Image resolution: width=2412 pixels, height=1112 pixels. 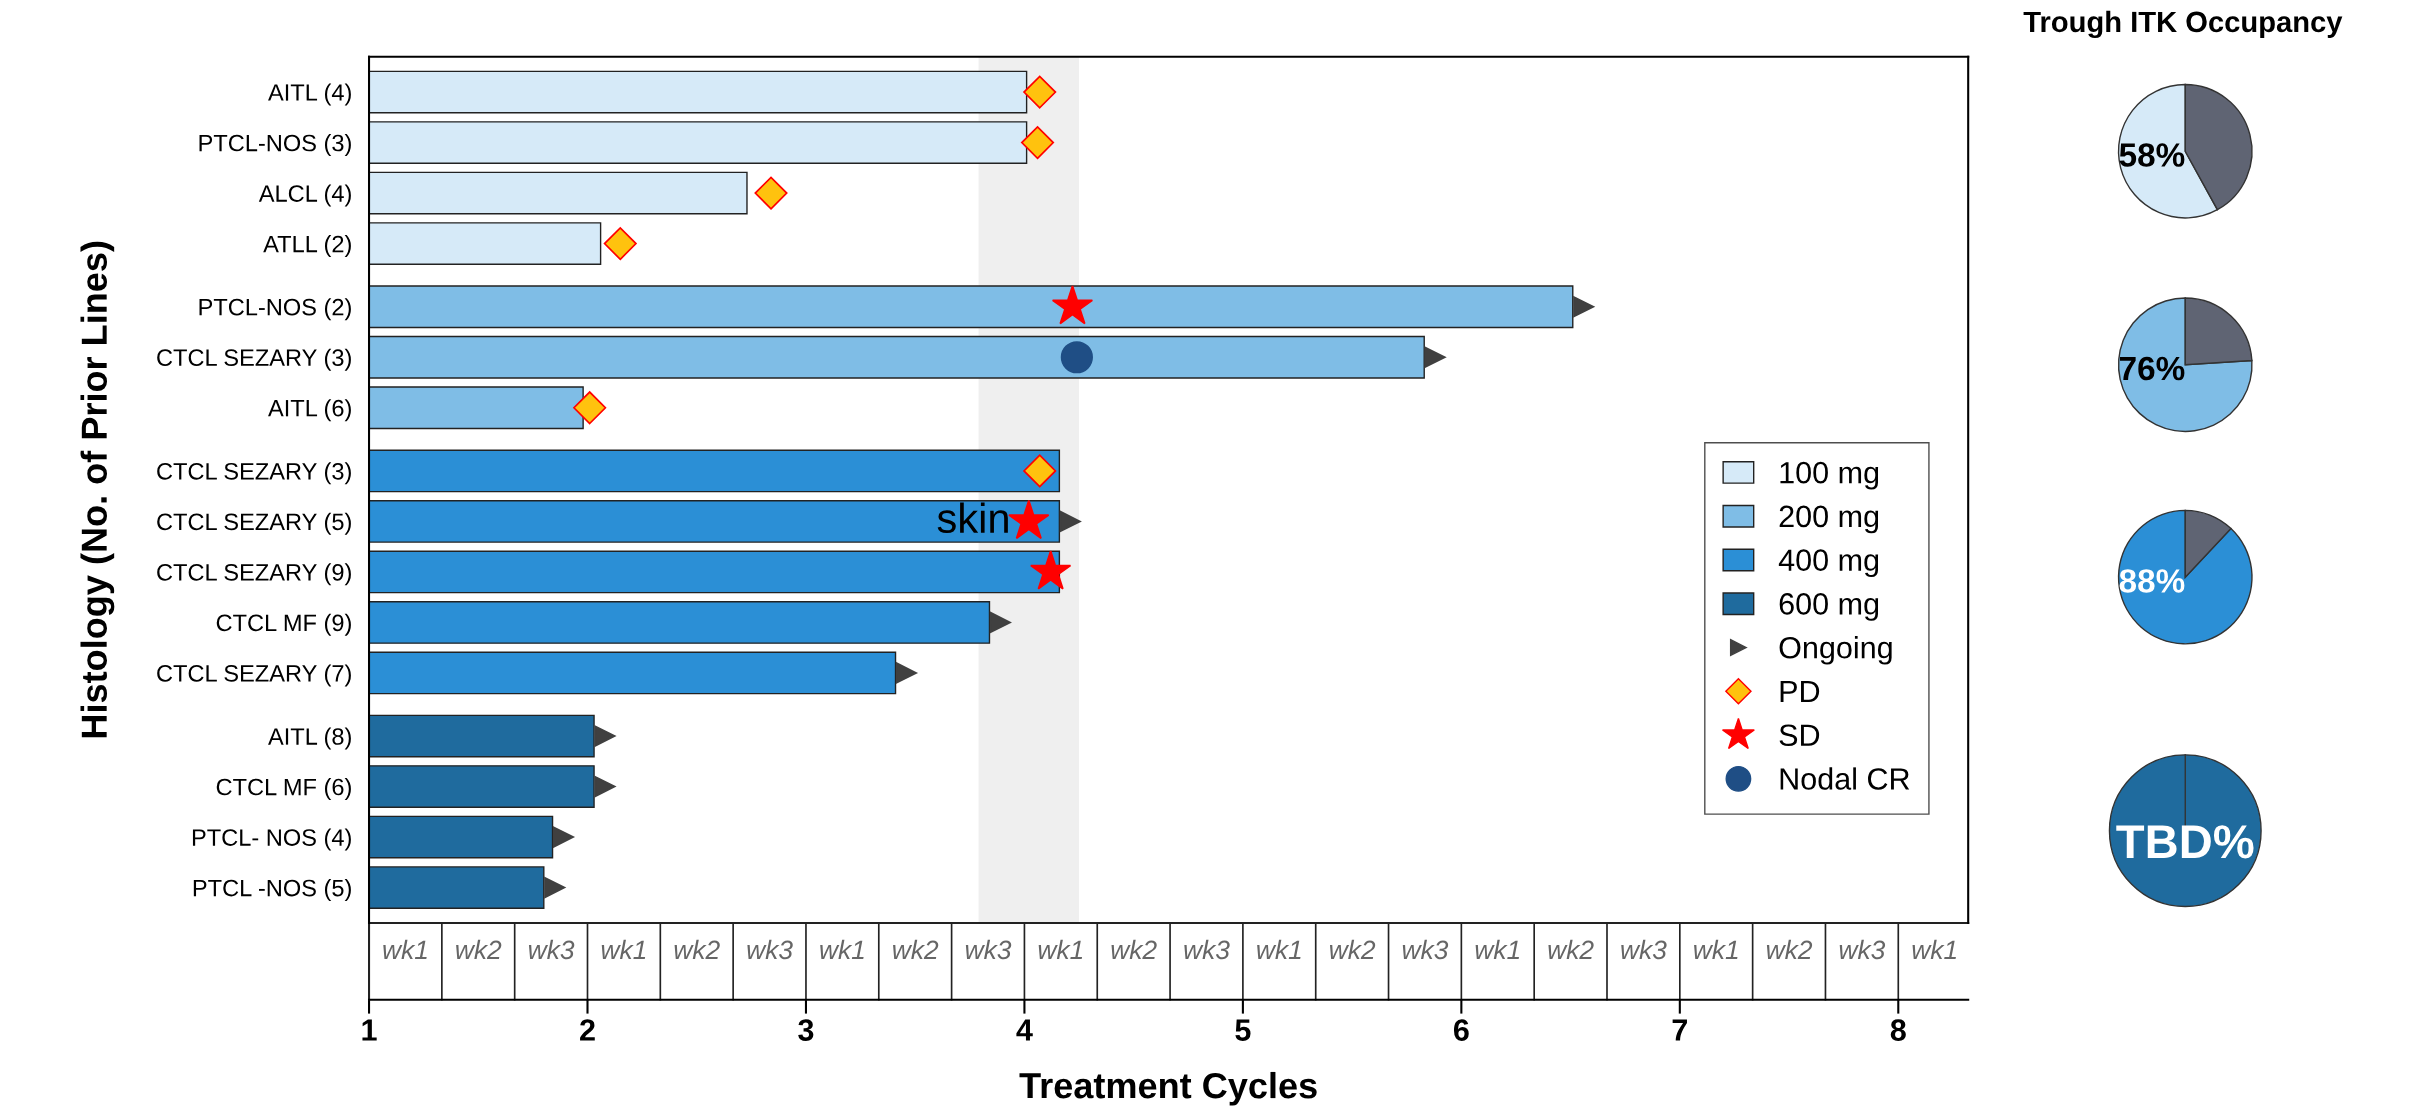 I want to click on y-tick-label: PTCL- NOS (4), so click(x=271, y=839).